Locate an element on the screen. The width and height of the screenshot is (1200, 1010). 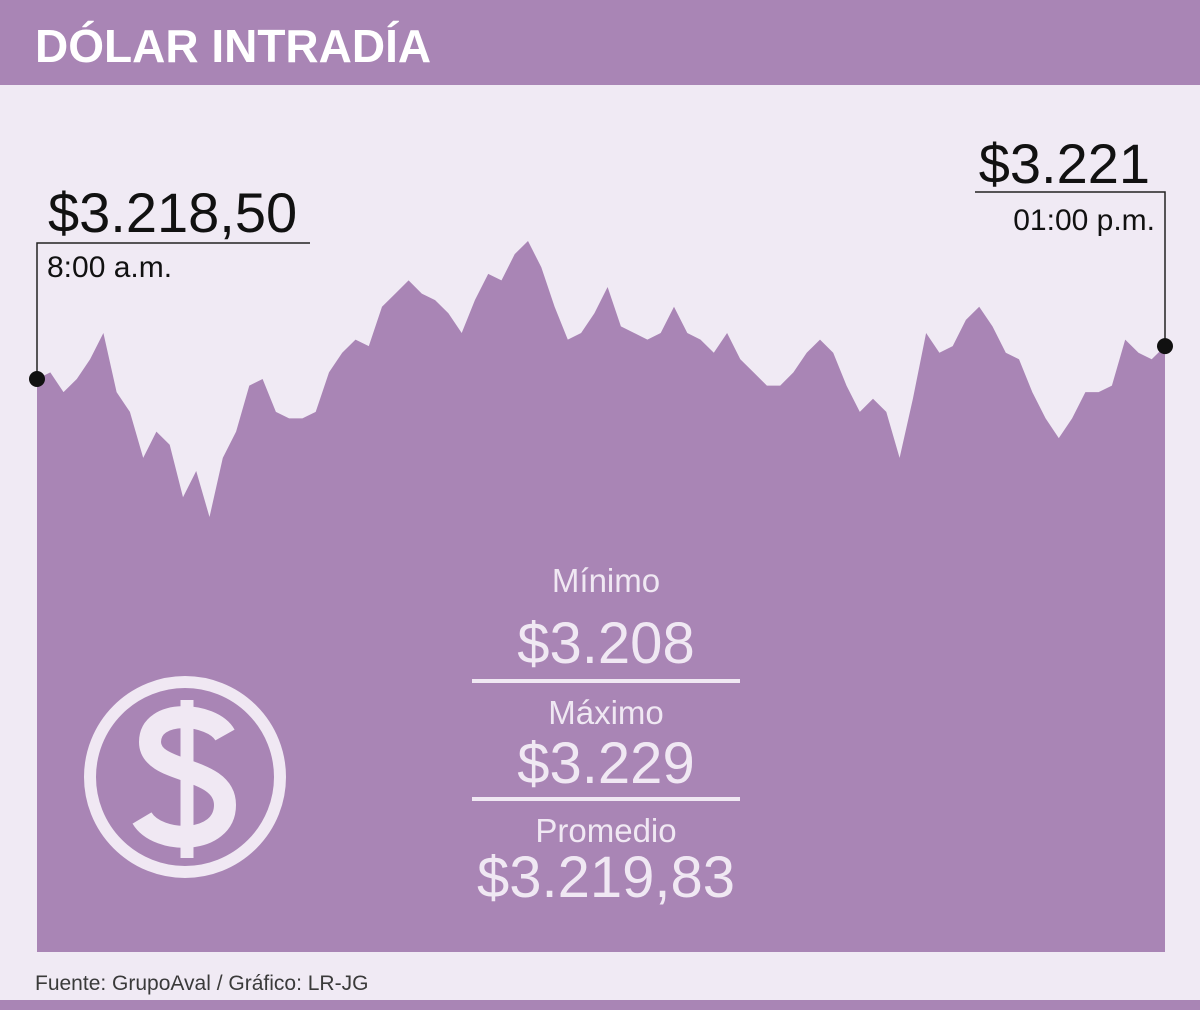
start-time: 8:00 a.m. is located at coordinates (109, 267).